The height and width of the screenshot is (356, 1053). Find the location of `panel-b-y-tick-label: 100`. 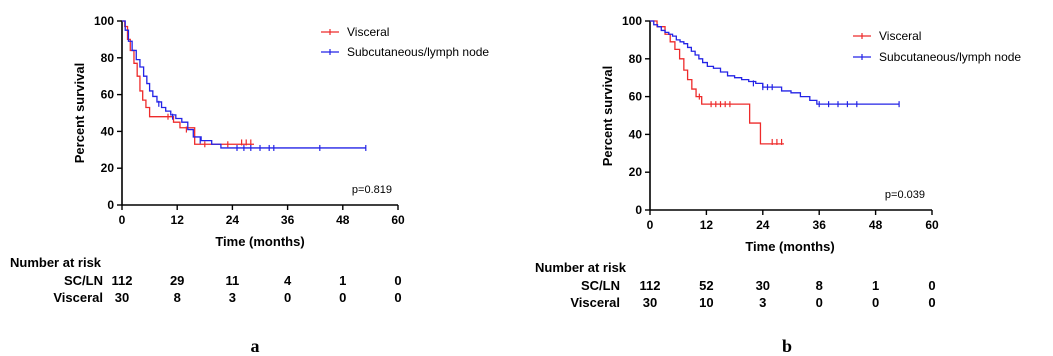

panel-b-y-tick-label: 100 is located at coordinates (632, 21).